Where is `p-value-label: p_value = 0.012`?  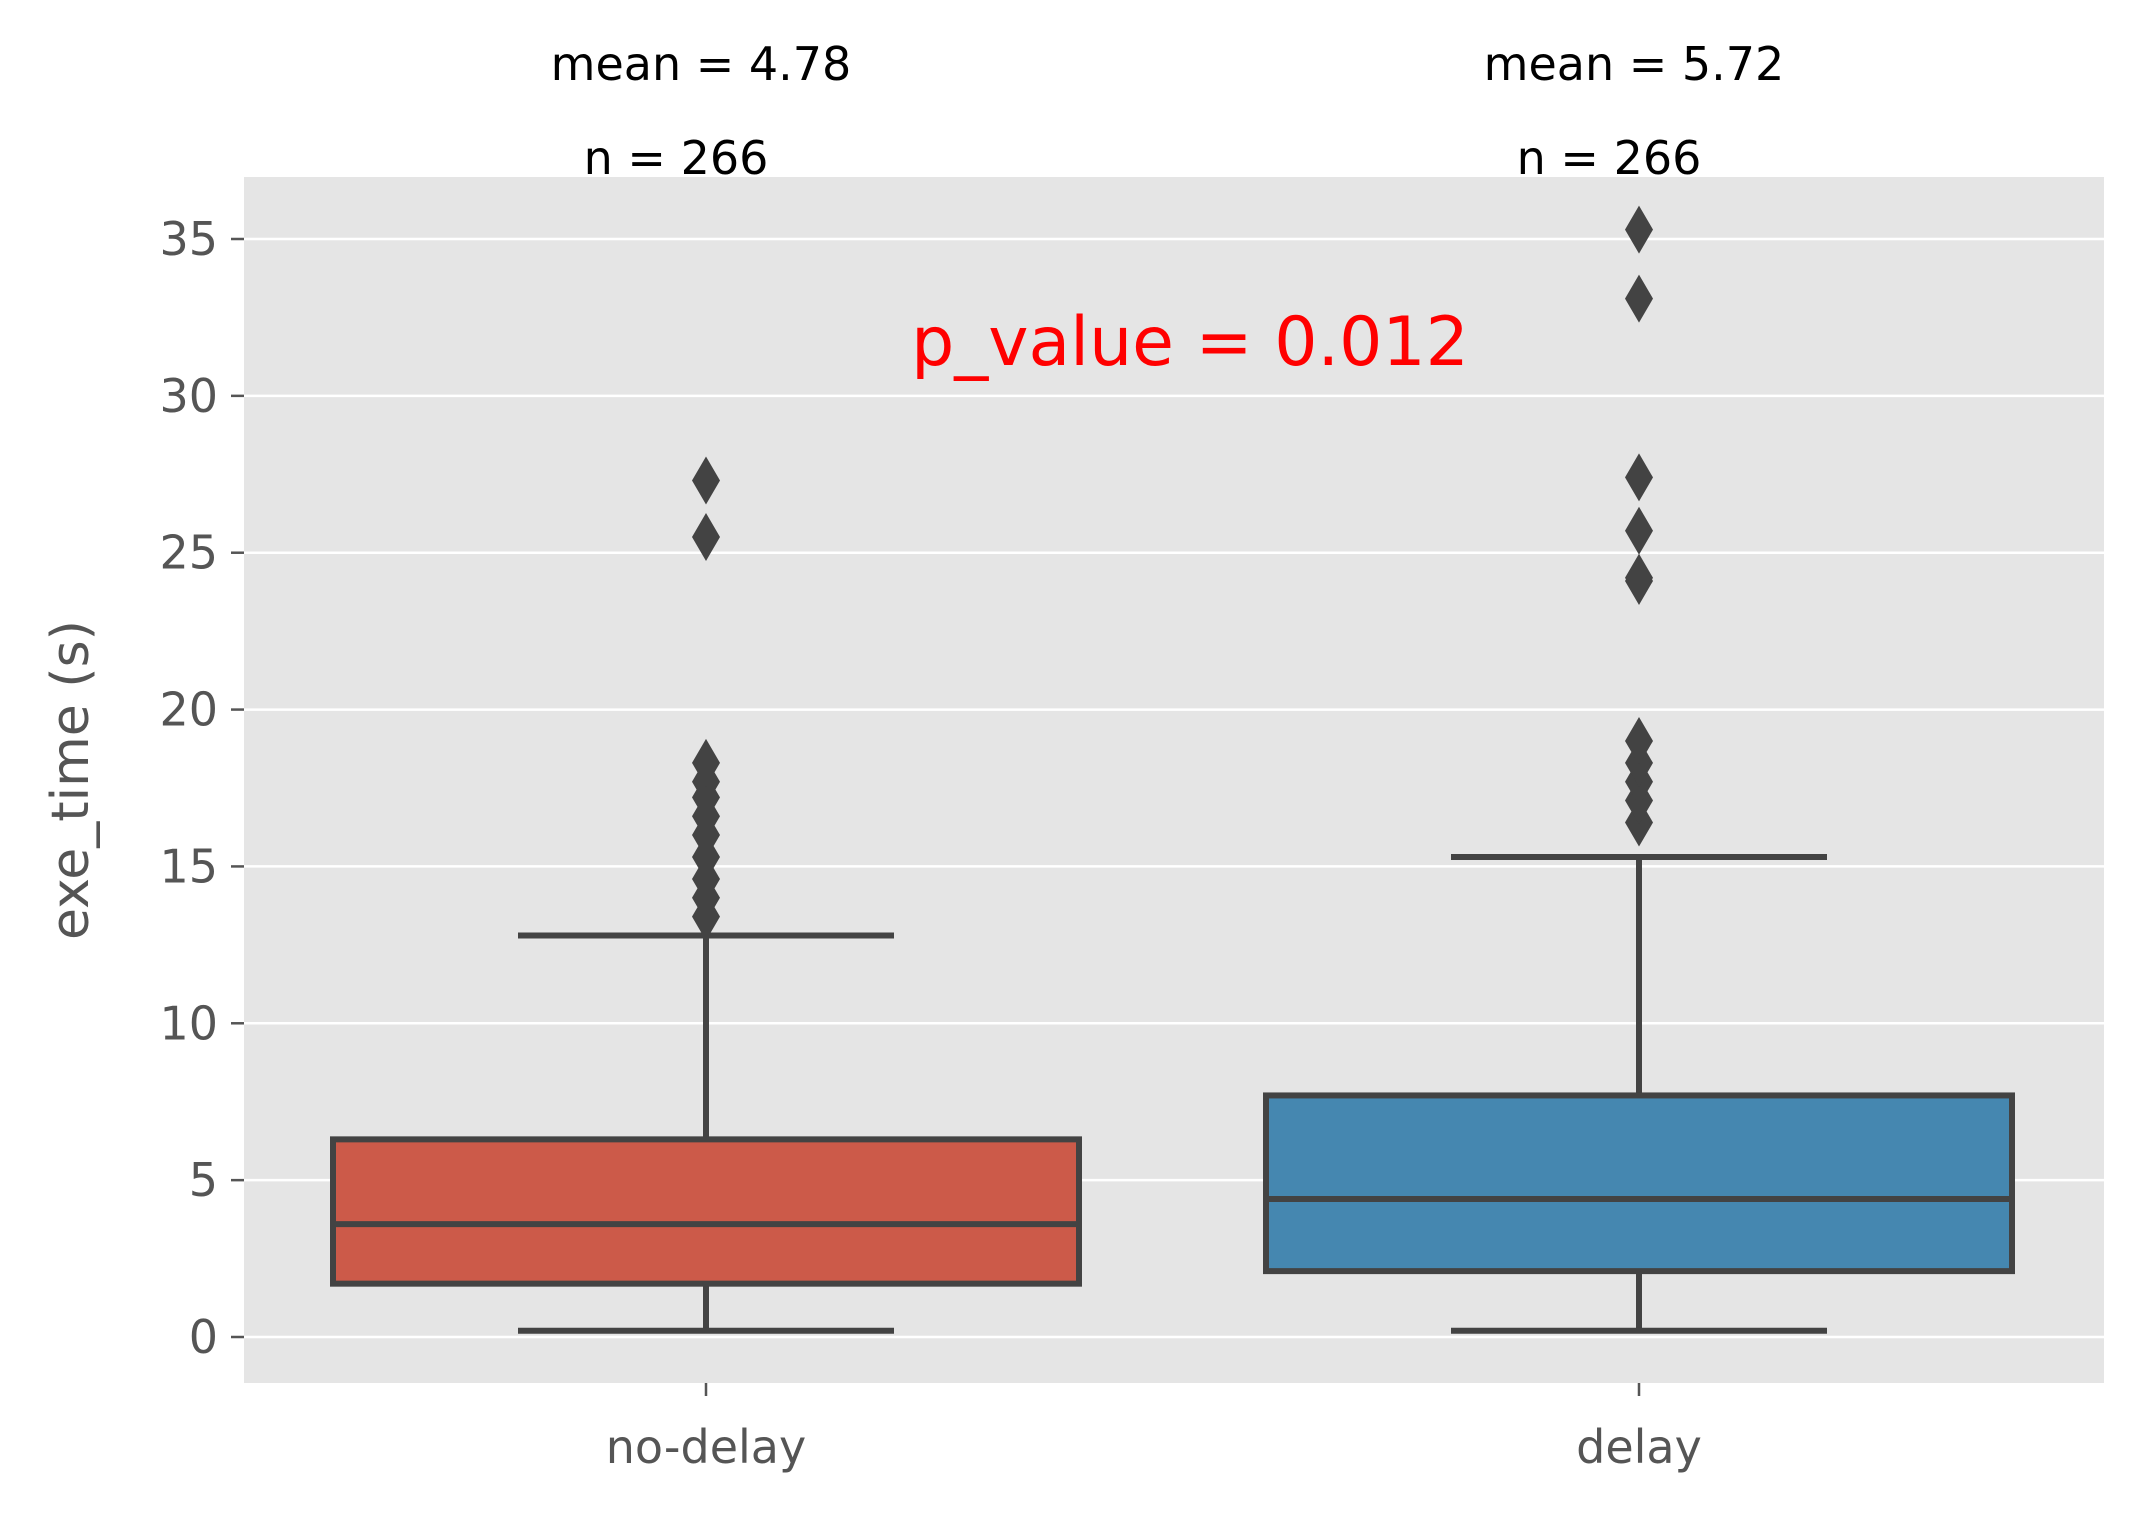
p-value-label: p_value = 0.012 is located at coordinates (1190, 342).